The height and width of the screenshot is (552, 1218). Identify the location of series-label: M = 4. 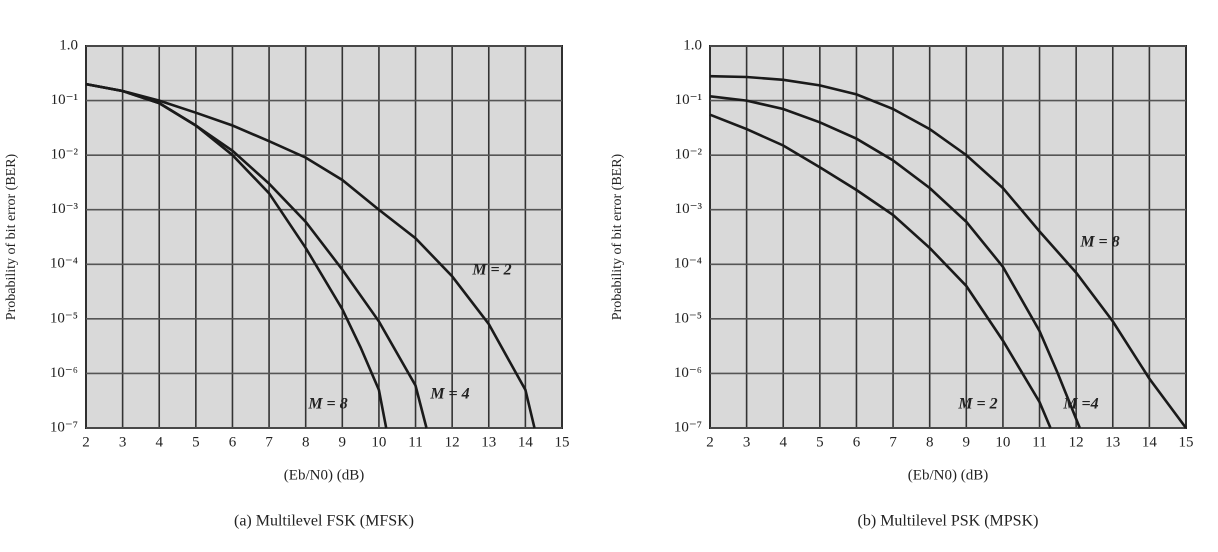
(449, 394).